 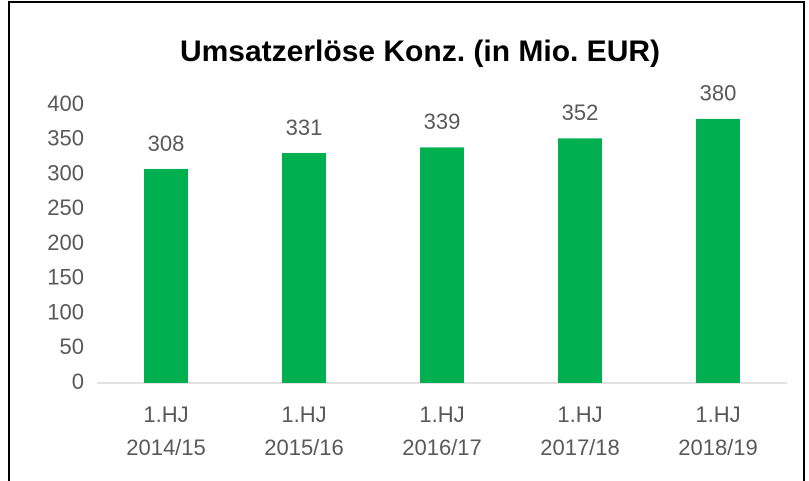 I want to click on y-tick-label: 400, so click(x=65, y=103).